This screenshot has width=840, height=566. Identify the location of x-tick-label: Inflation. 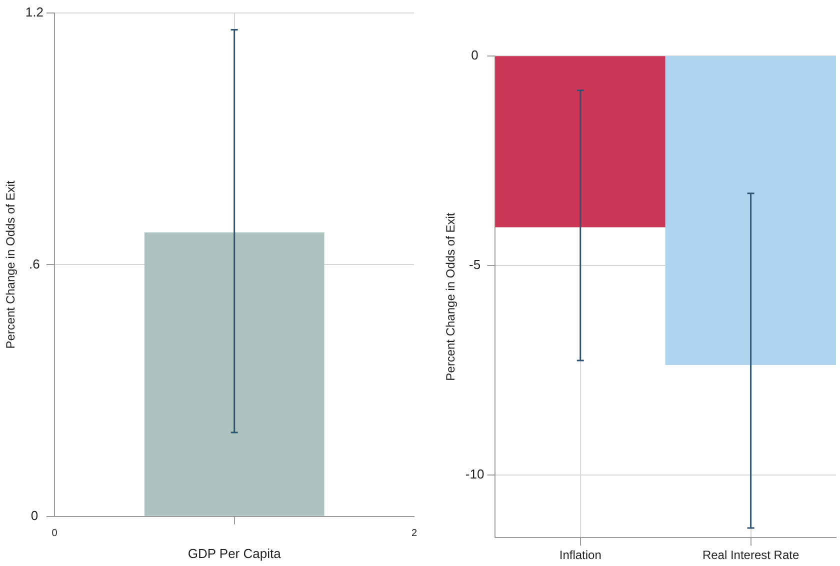
(580, 555).